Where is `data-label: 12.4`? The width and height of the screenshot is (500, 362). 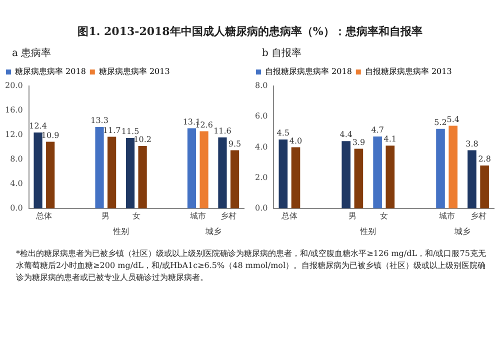
data-label: 12.4 is located at coordinates (38, 126).